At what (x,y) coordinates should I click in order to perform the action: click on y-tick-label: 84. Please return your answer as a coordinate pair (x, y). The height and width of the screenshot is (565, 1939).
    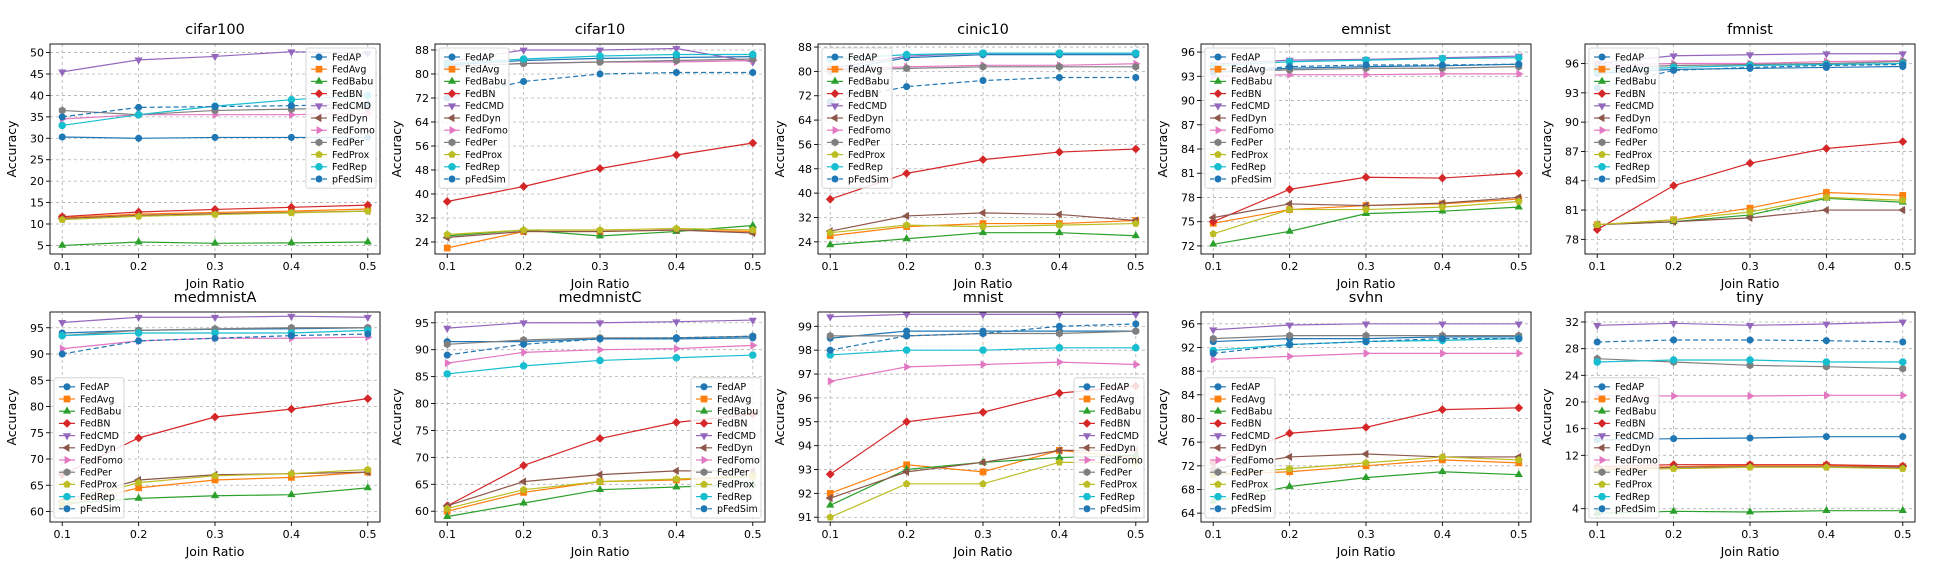
    Looking at the image, I should click on (1188, 395).